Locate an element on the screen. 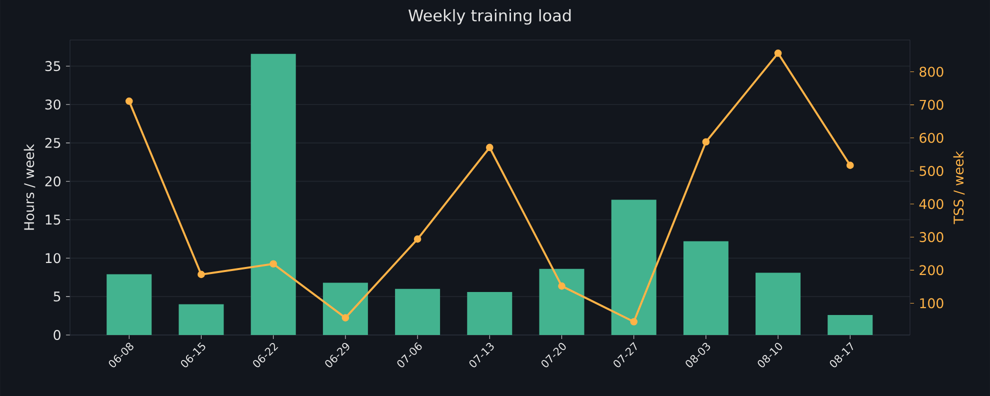 The height and width of the screenshot is (396, 990). y2-tick-label: 200 is located at coordinates (932, 270).